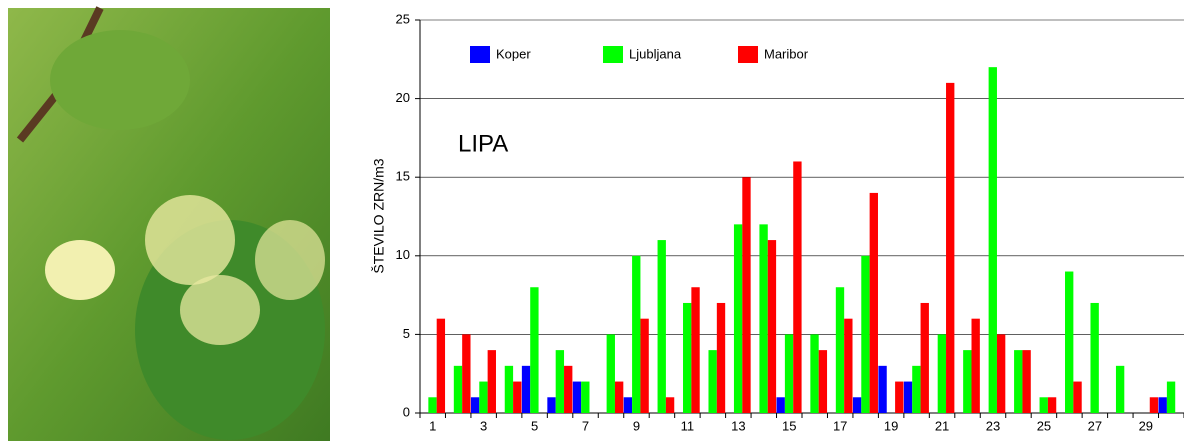 This screenshot has height=441, width=1184. I want to click on x-tick-label: 3, so click(483, 425).